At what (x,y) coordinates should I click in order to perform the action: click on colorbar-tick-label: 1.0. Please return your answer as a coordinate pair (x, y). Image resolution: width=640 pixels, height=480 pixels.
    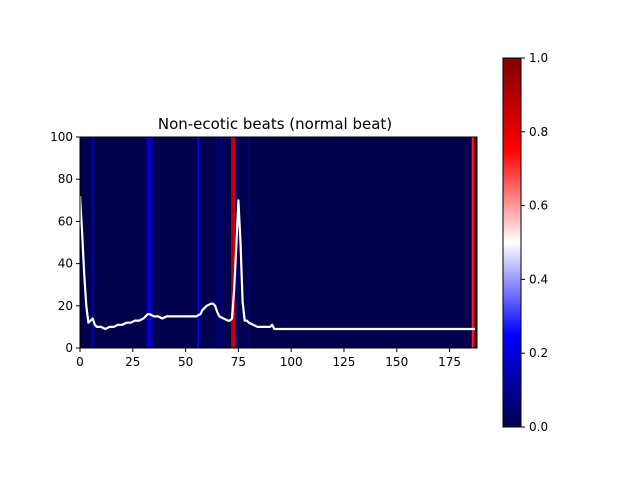
    Looking at the image, I should click on (538, 58).